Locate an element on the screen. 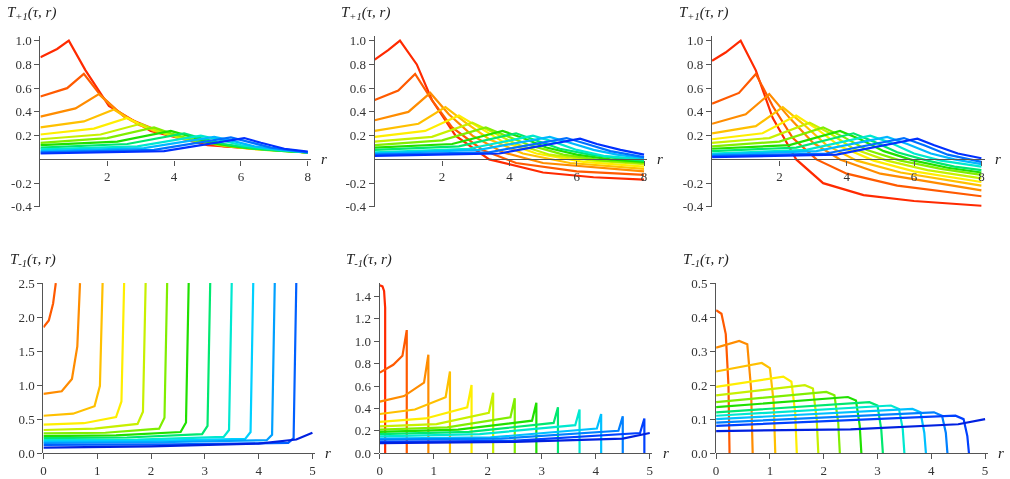 The width and height of the screenshot is (1010, 479). y-tick-label: 1.2 is located at coordinates (363, 319).